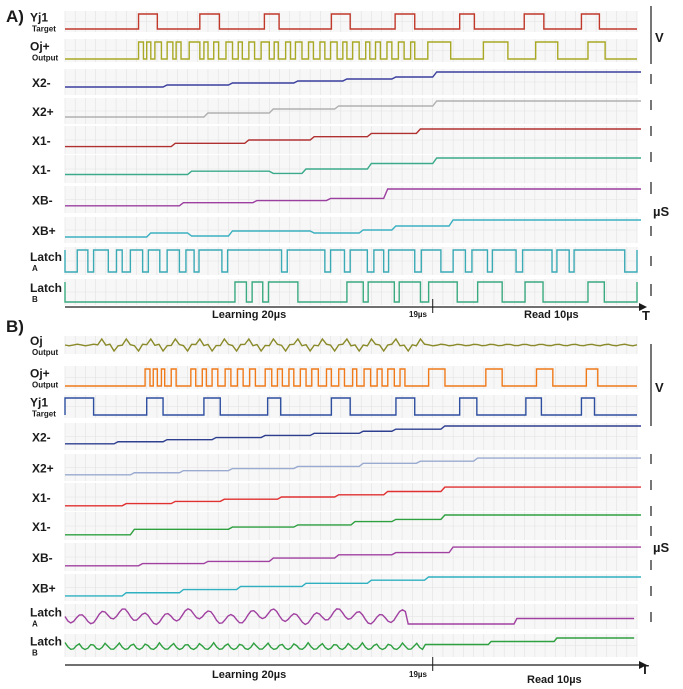 Image resolution: width=683 pixels, height=689 pixels. Describe the element at coordinates (15, 16) in the screenshot. I see `panel-label: A)` at that location.